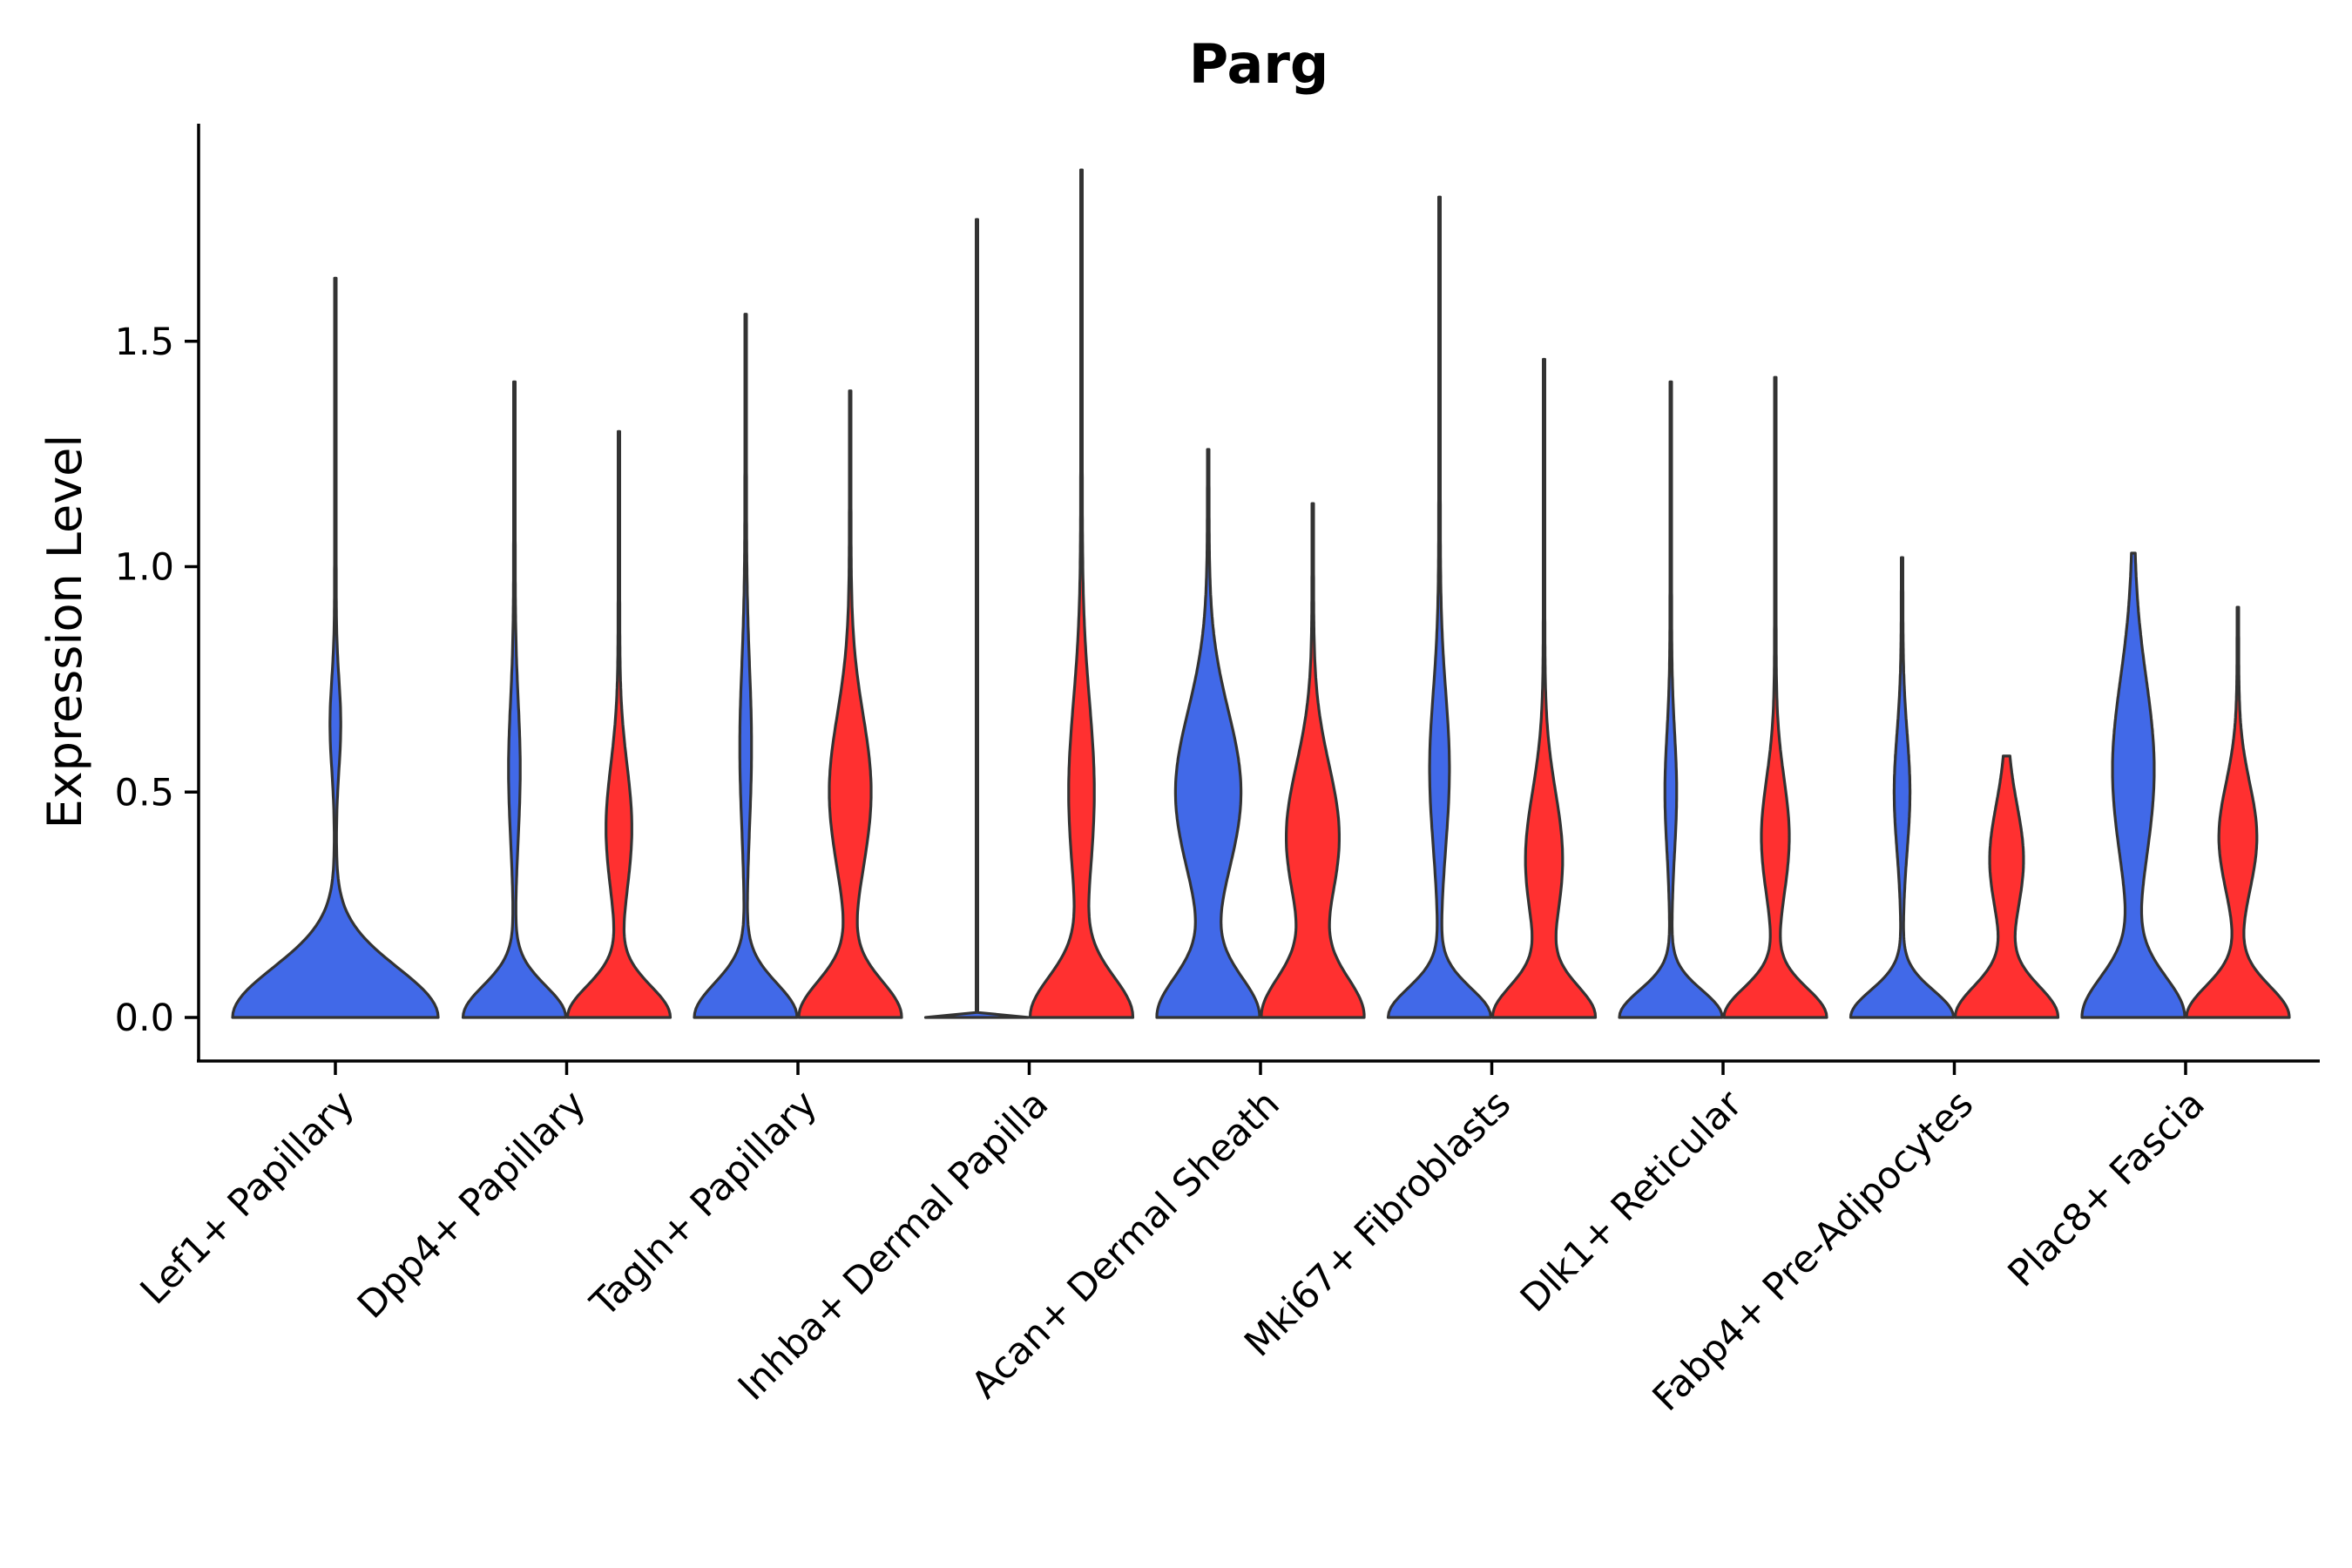 The image size is (2352, 1568). What do you see at coordinates (157, 680) in the screenshot?
I see `y-ticks-group: 0.0 0.5 1.0 1.5` at bounding box center [157, 680].